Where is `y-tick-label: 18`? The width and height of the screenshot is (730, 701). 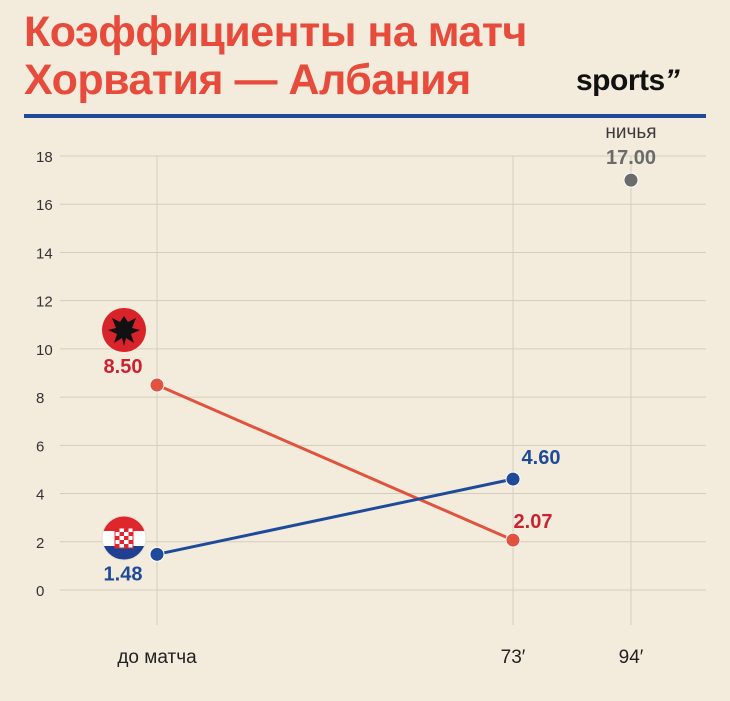
y-tick-label: 18 is located at coordinates (44, 157).